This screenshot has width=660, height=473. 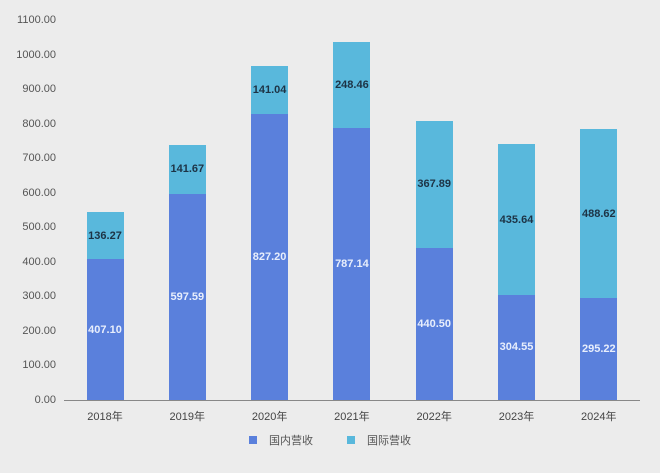 I want to click on legend-item-international: 国际营收, so click(x=379, y=440).